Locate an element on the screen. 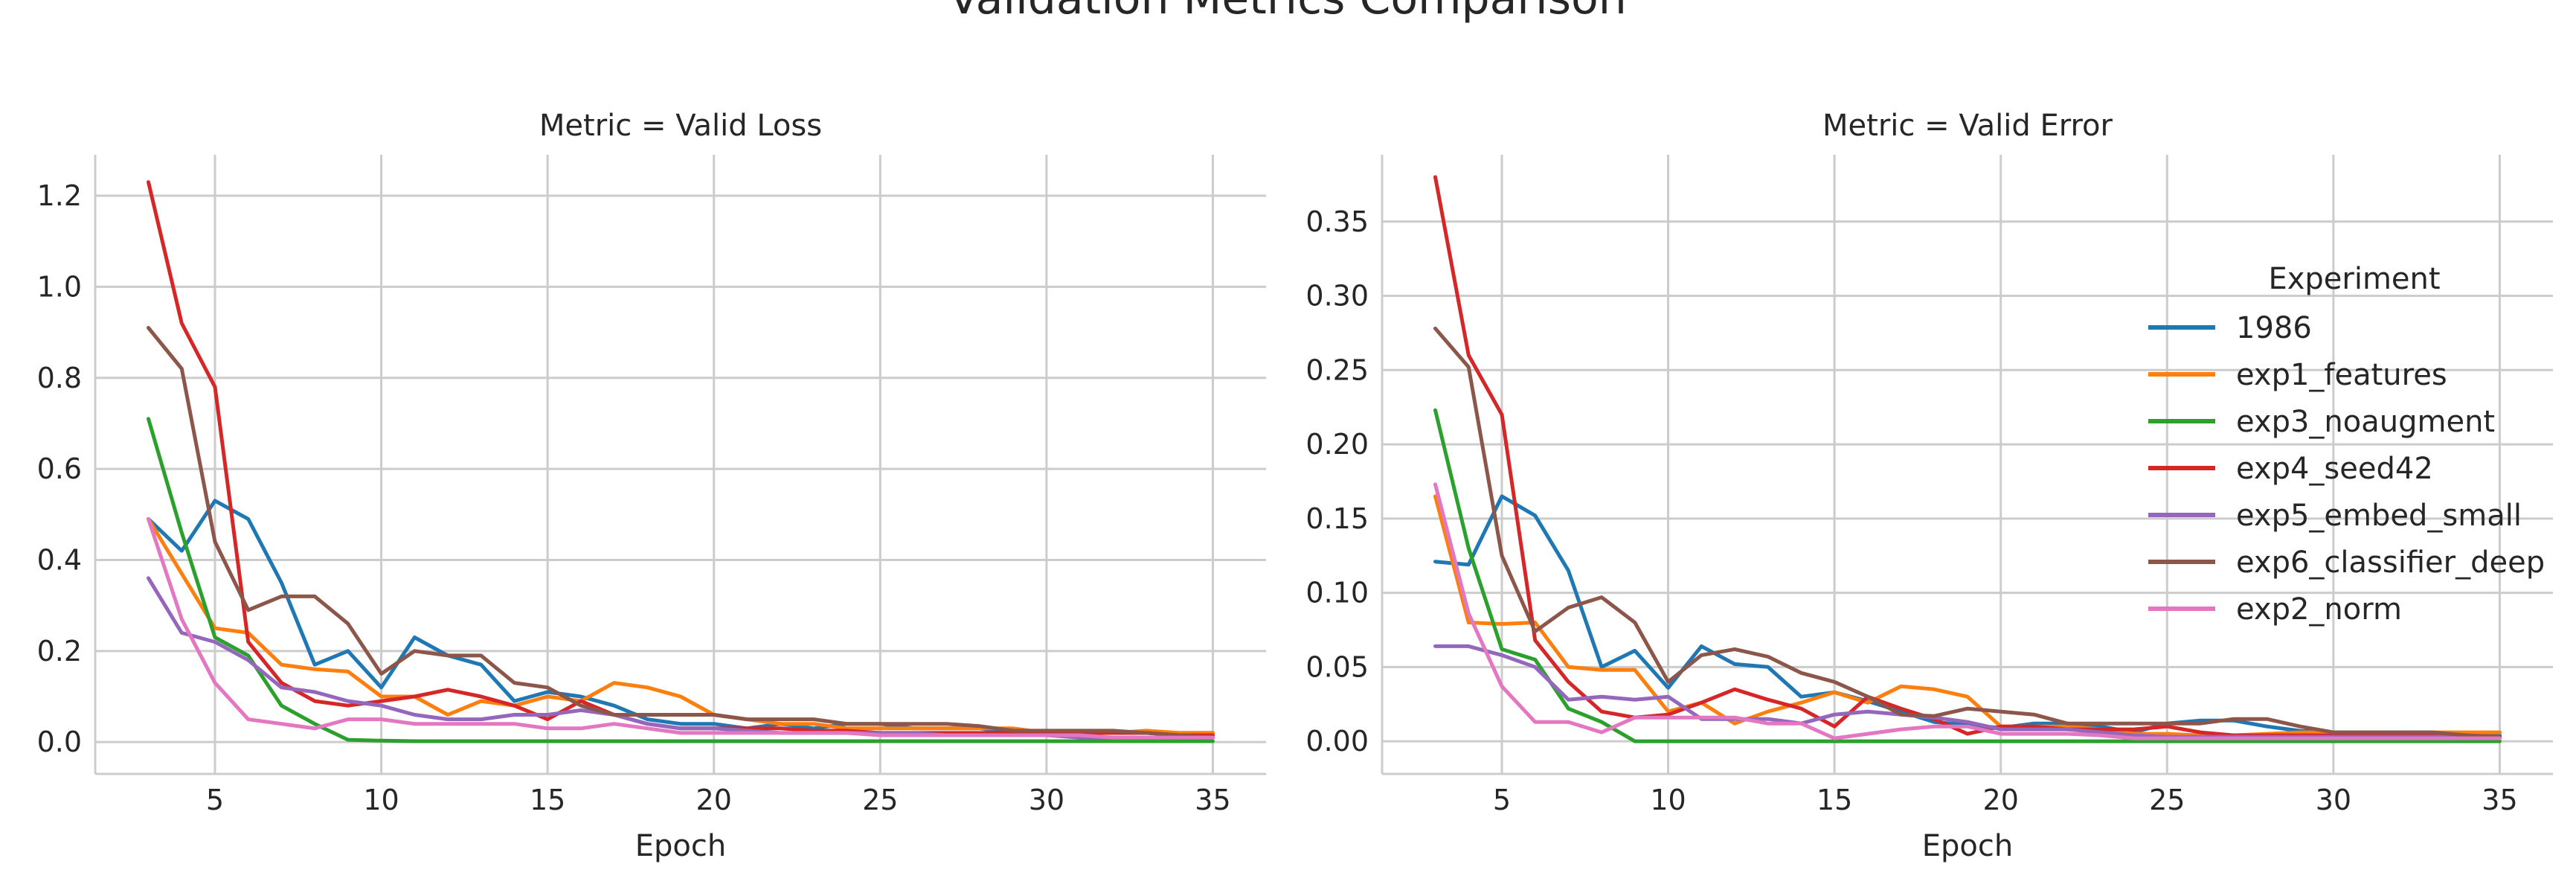 Image resolution: width=2576 pixels, height=893 pixels. legend-label-exp2-norm: exp2_norm is located at coordinates (2319, 609).